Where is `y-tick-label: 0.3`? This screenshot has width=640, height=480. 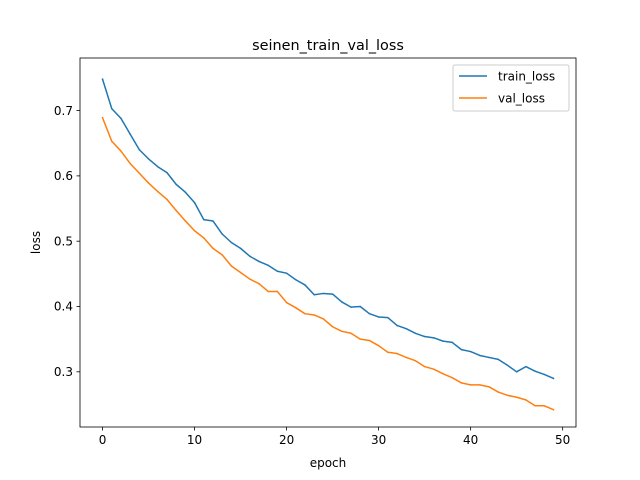 y-tick-label: 0.3 is located at coordinates (63, 372).